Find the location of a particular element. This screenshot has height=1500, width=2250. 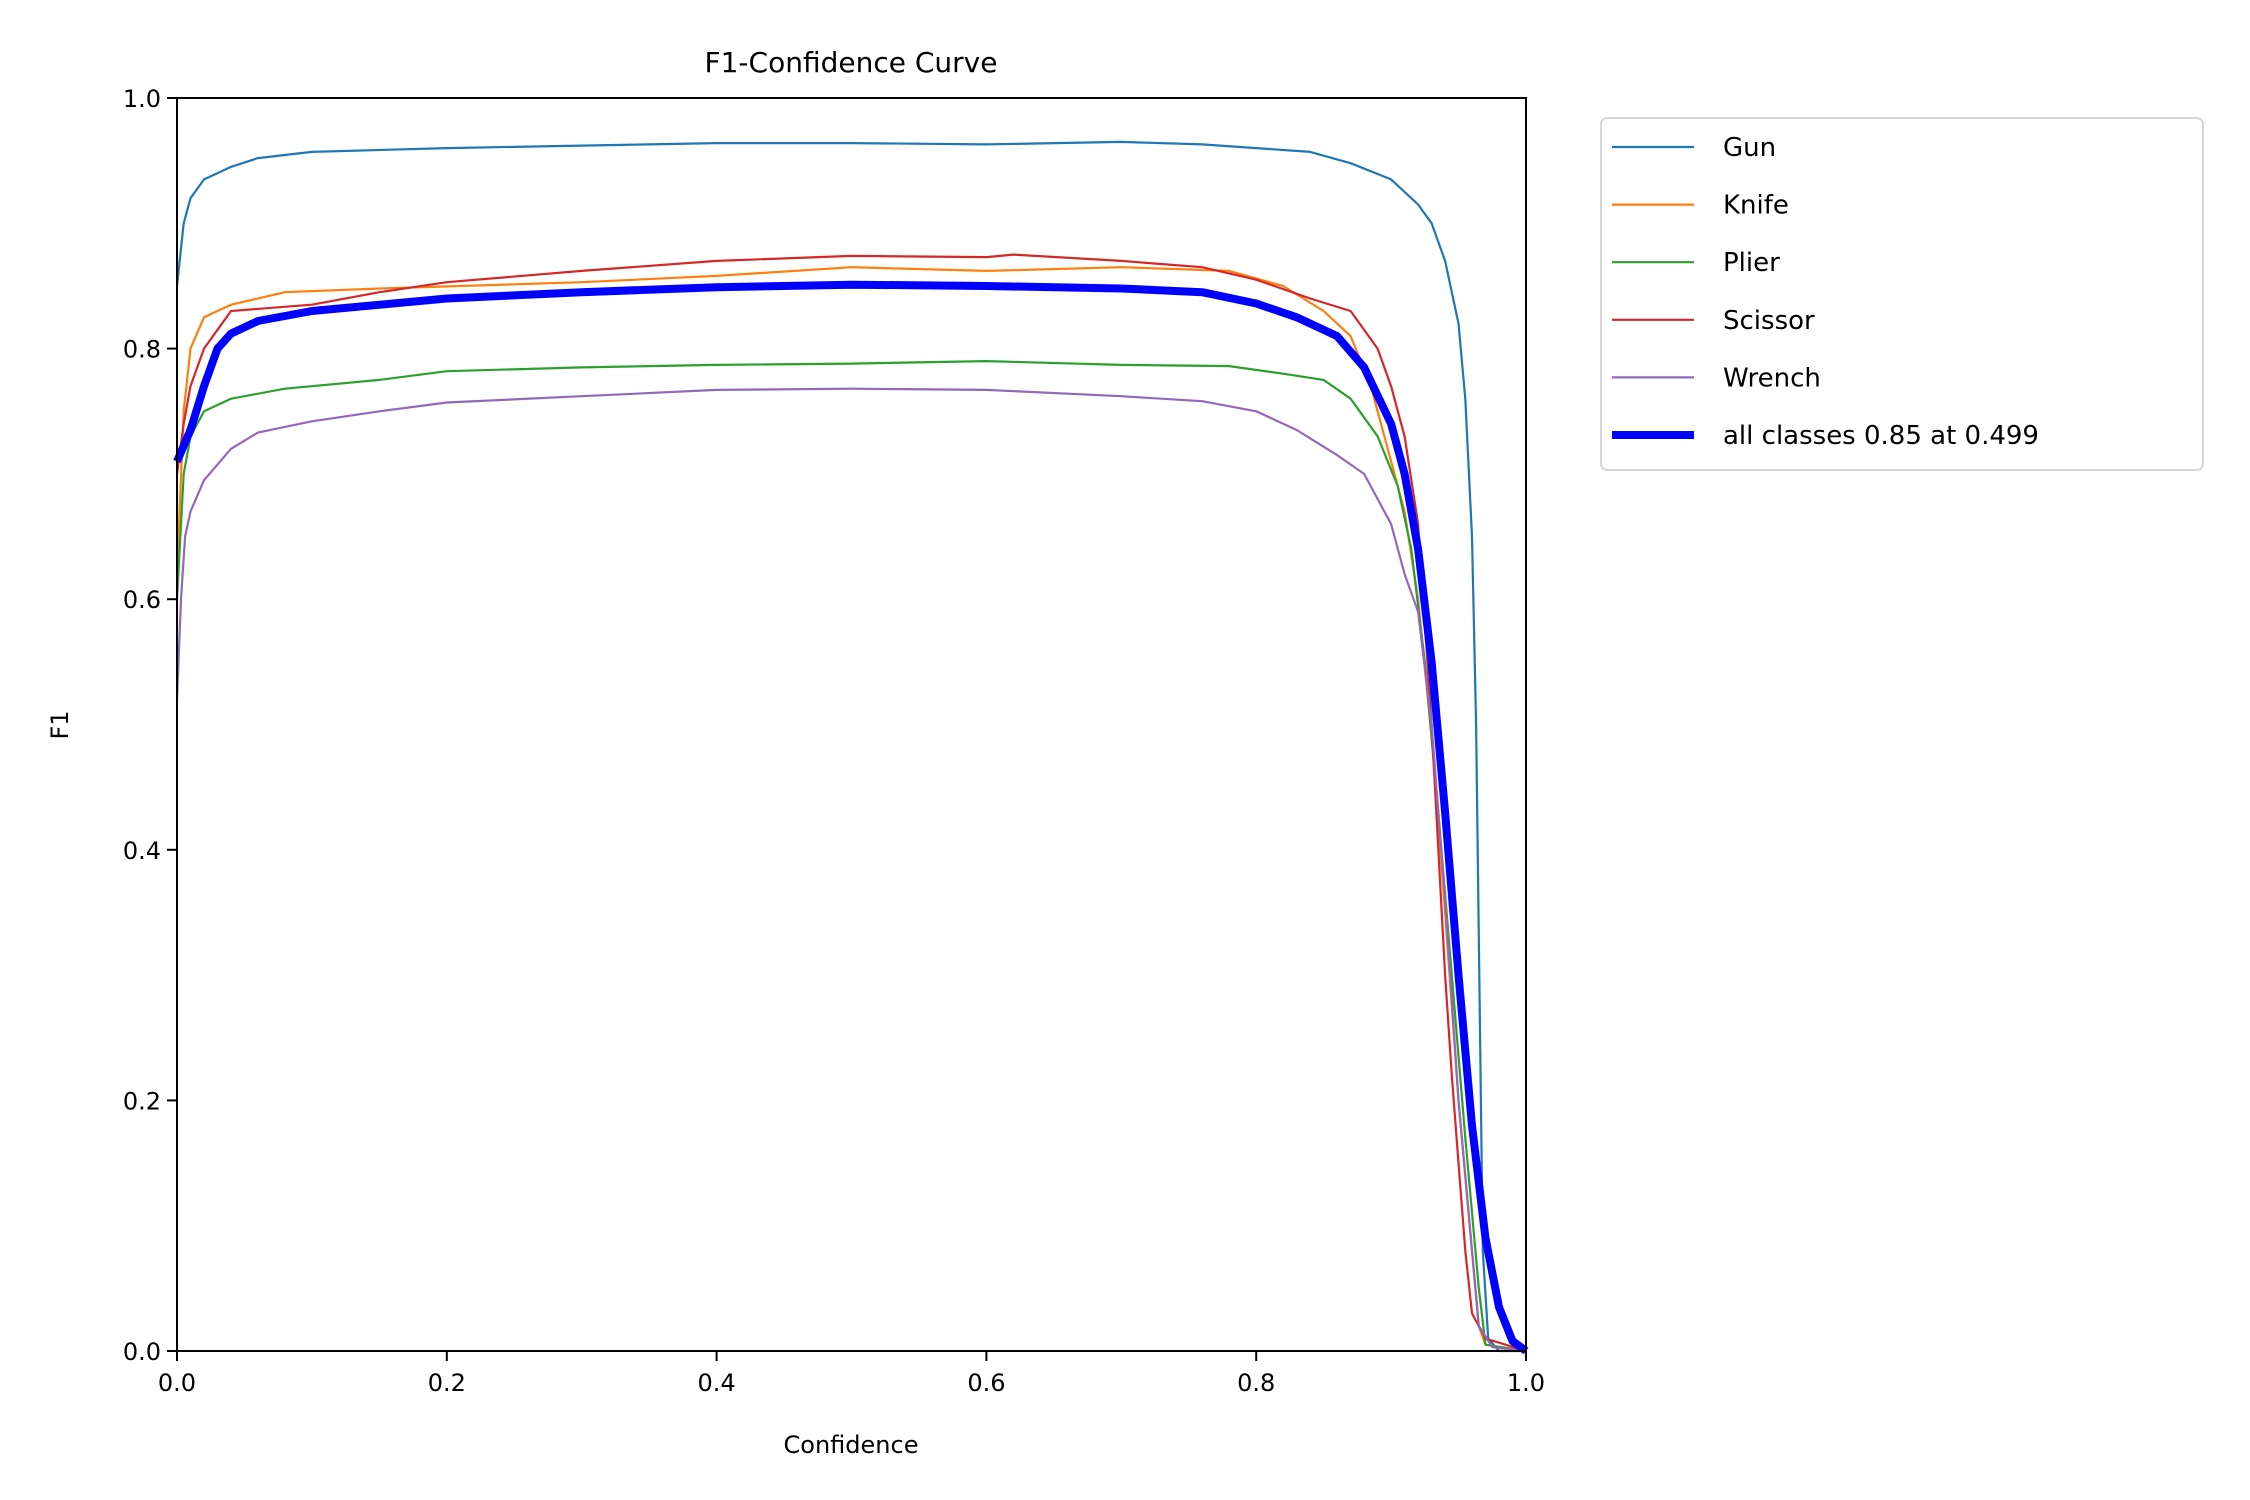

y-tick-label: 1.0 is located at coordinates (142, 99).